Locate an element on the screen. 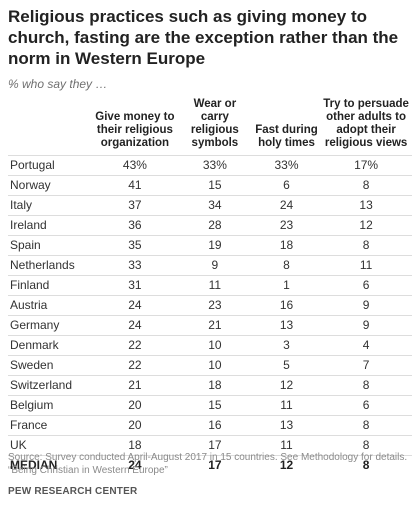 The image size is (420, 515). value-cell: 33 is located at coordinates (135, 265).